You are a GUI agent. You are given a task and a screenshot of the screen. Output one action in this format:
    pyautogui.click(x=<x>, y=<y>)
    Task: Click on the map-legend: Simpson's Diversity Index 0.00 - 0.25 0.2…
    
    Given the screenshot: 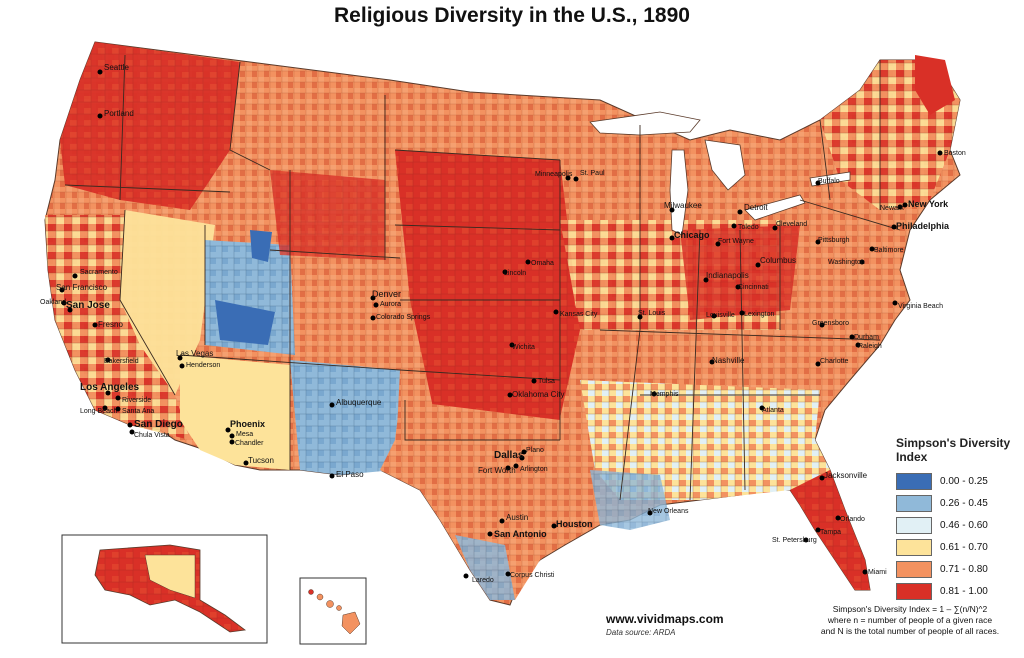 What is the action you would take?
    pyautogui.click(x=958, y=519)
    